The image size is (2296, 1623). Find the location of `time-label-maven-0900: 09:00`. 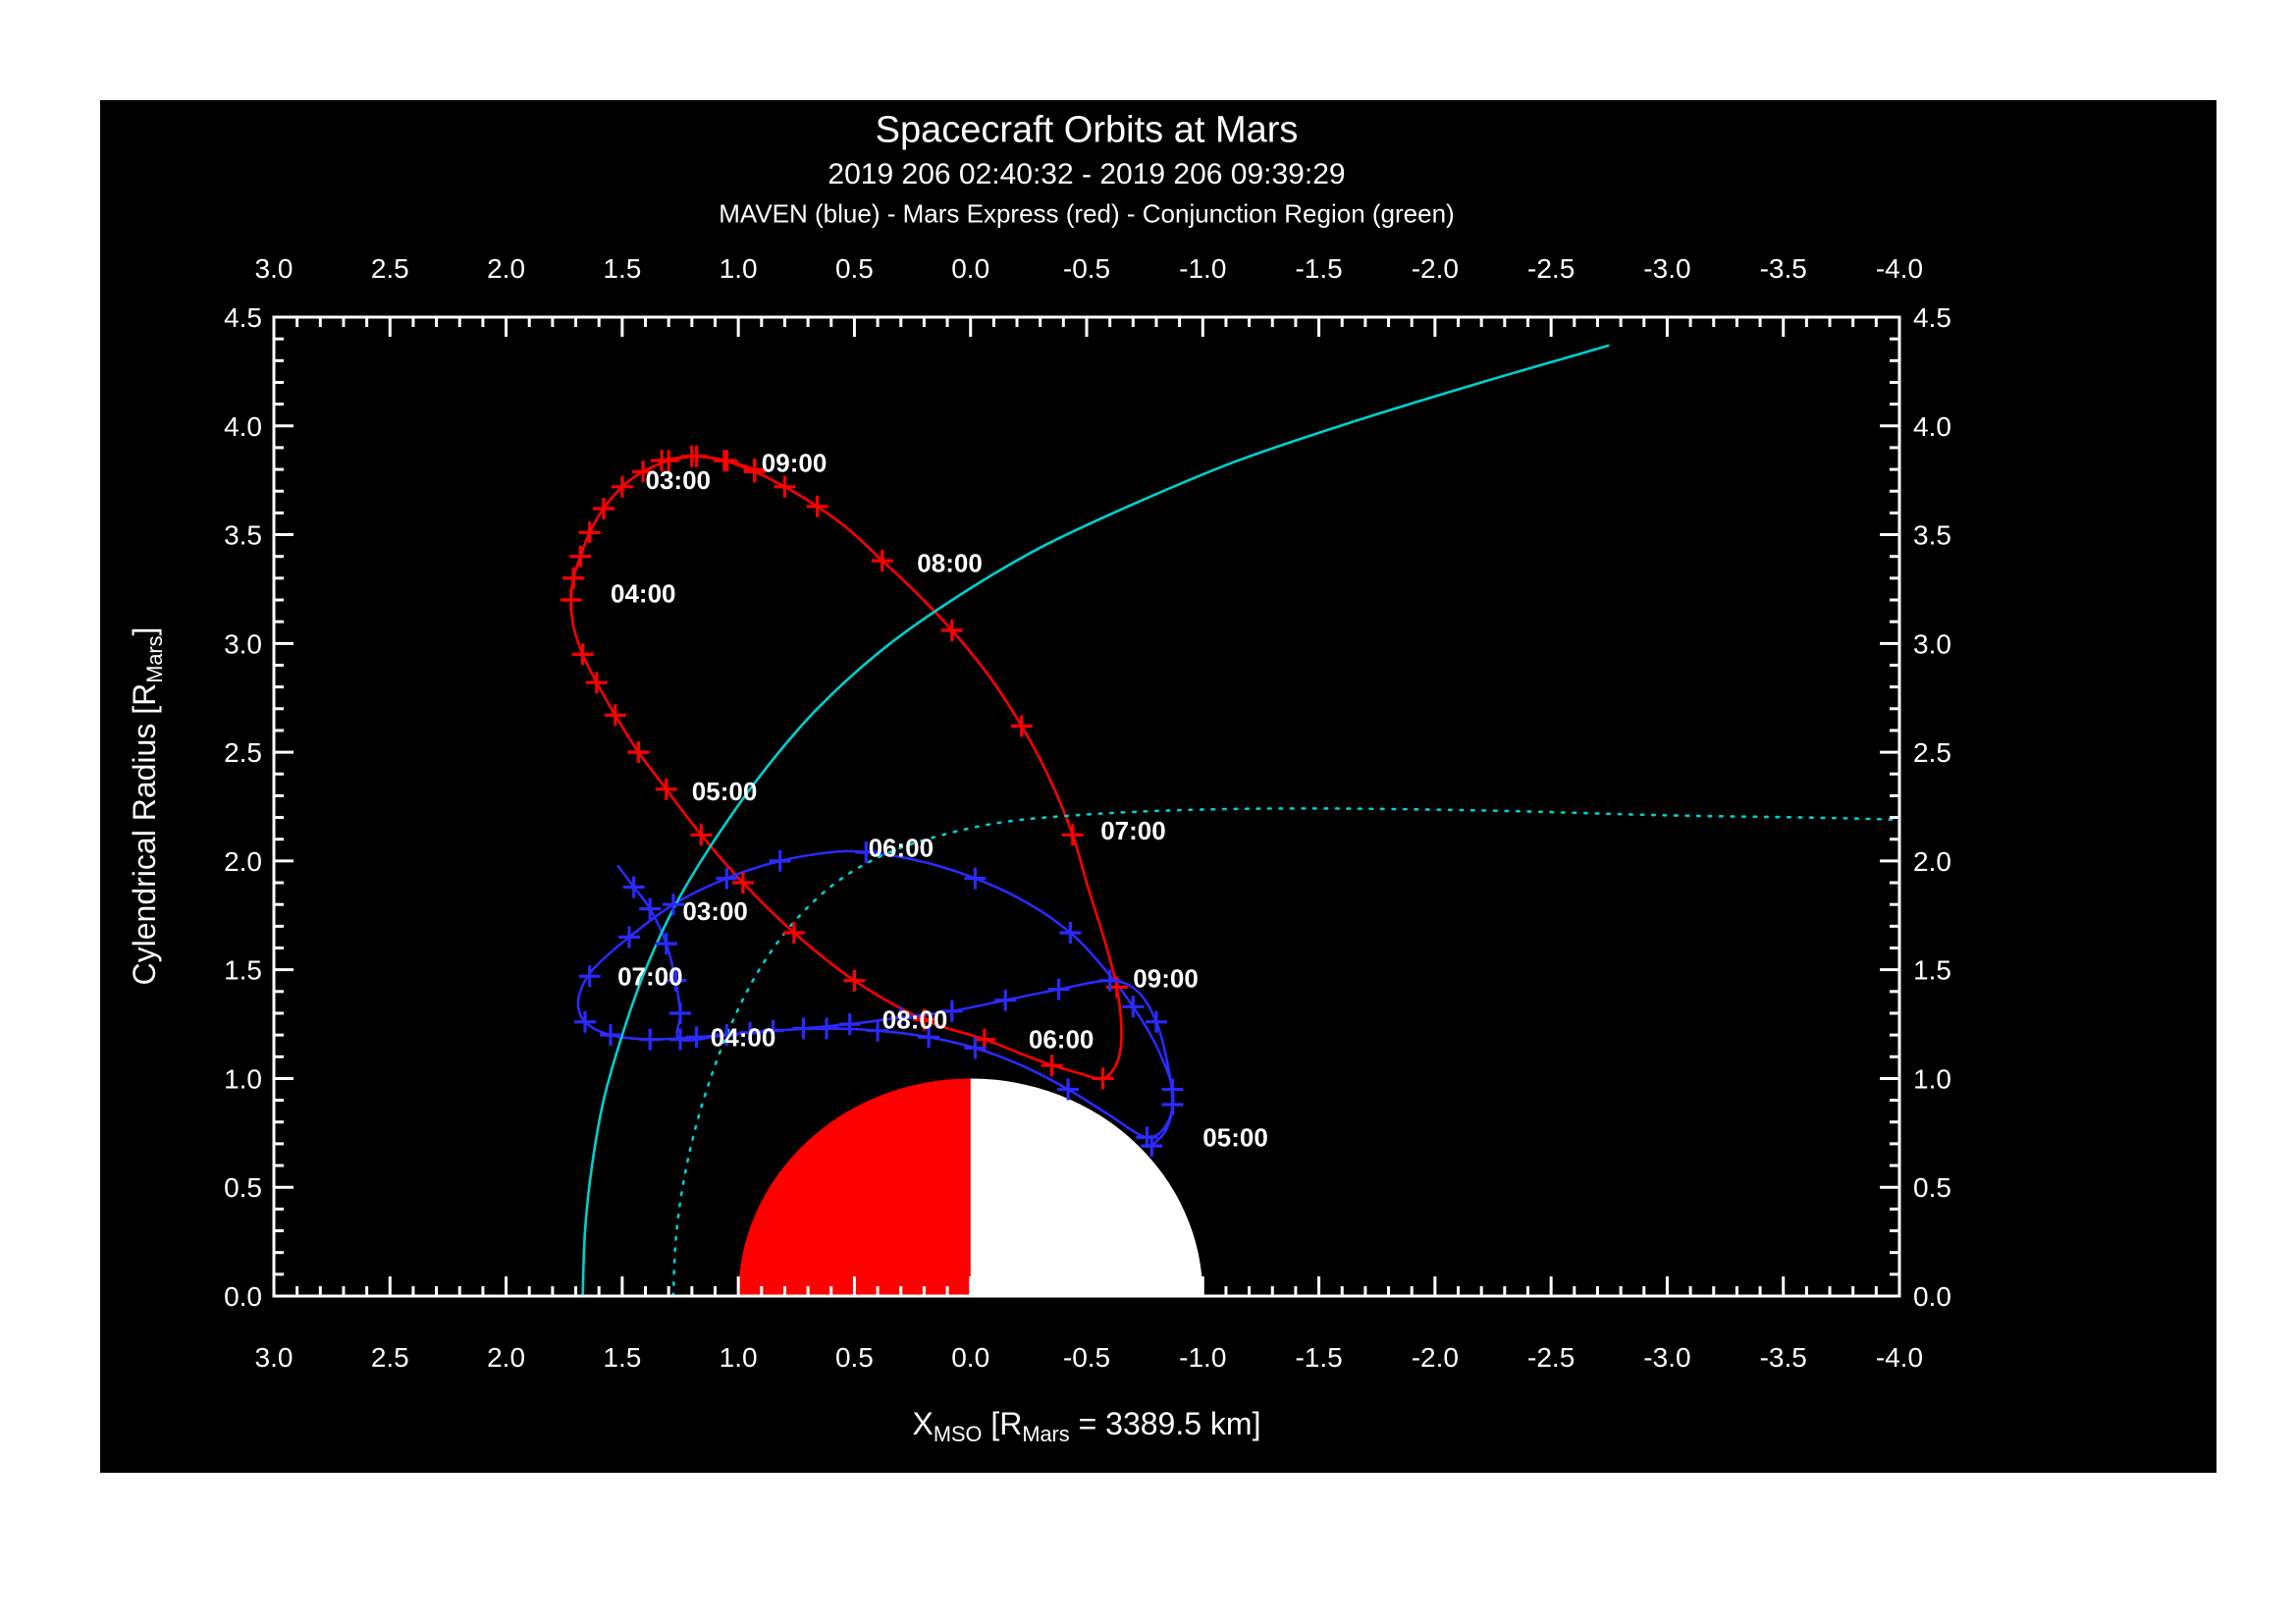

time-label-maven-0900: 09:00 is located at coordinates (1166, 979).